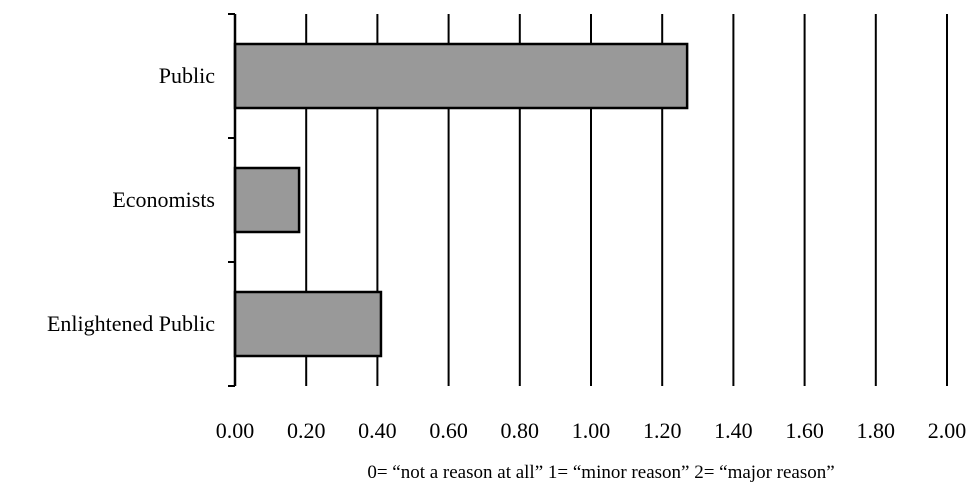 Image resolution: width=974 pixels, height=489 pixels. What do you see at coordinates (520, 430) in the screenshot?
I see `x-tick-label: 0.80` at bounding box center [520, 430].